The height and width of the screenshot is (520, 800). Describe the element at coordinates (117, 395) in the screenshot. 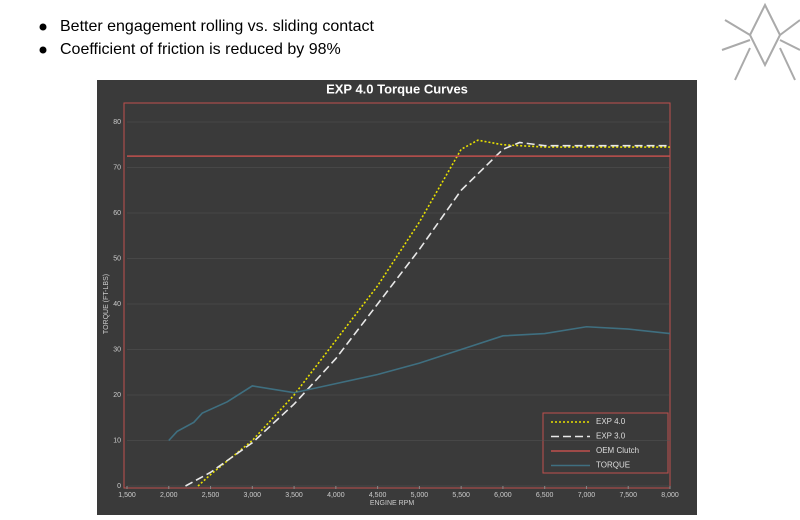

I see `y-tick-label: 20` at that location.